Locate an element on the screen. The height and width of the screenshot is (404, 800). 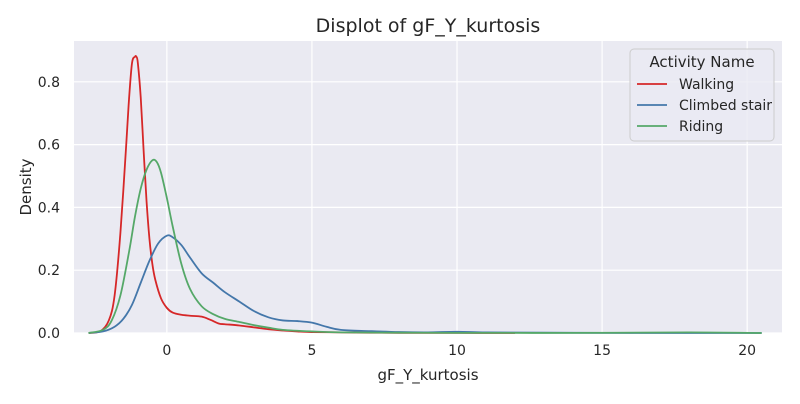
x-axis-label: gF_Y_kurtosis is located at coordinates (427, 375).